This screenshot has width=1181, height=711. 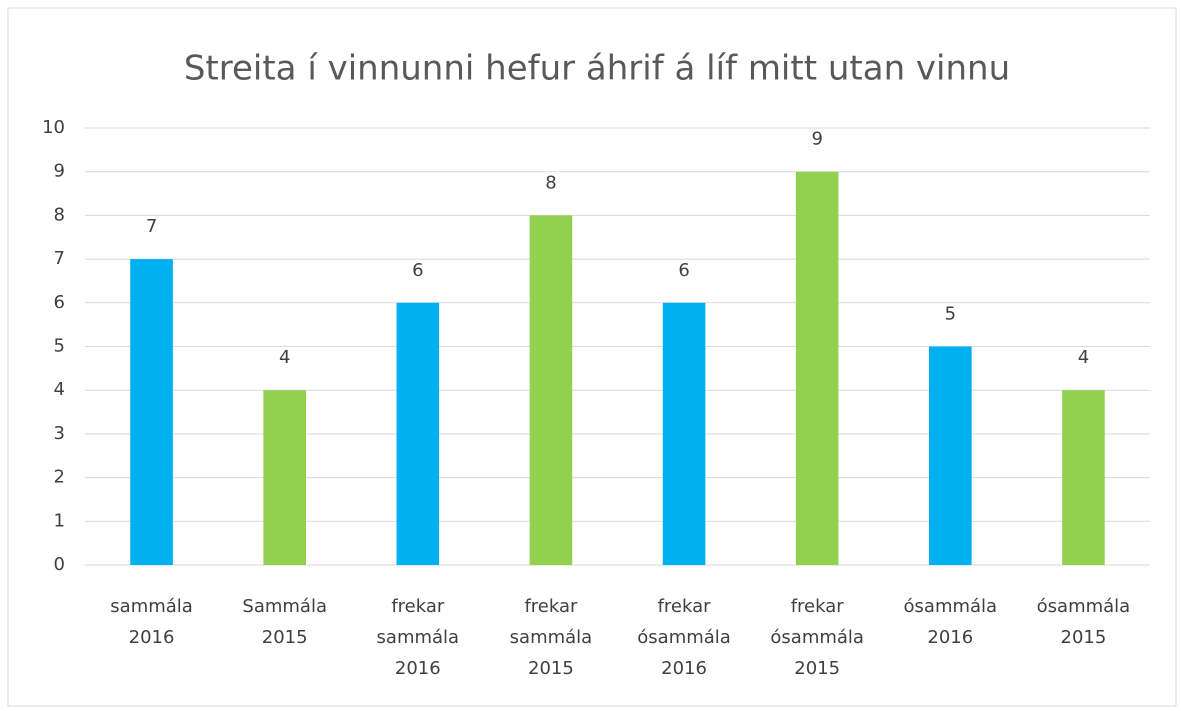 What do you see at coordinates (550, 182) in the screenshot?
I see `data-label: 8` at bounding box center [550, 182].